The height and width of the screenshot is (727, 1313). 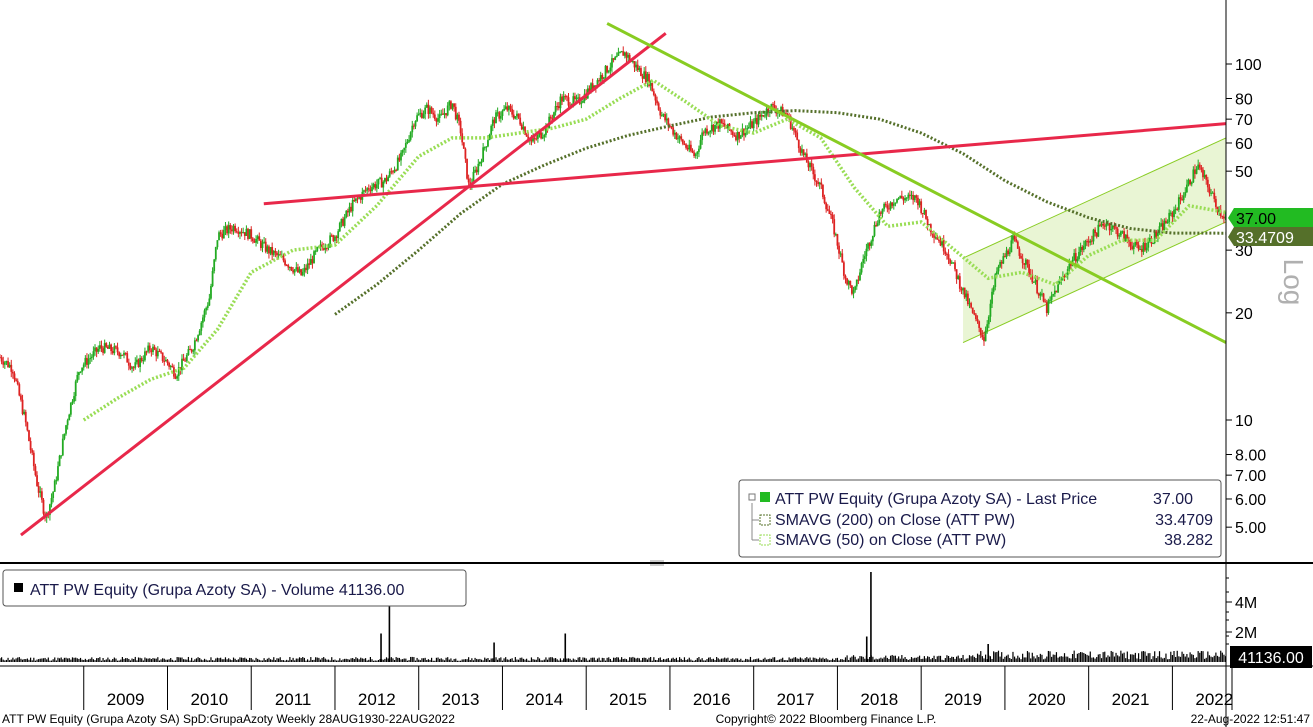 What do you see at coordinates (461, 699) in the screenshot?
I see `x-tick-label: 2013` at bounding box center [461, 699].